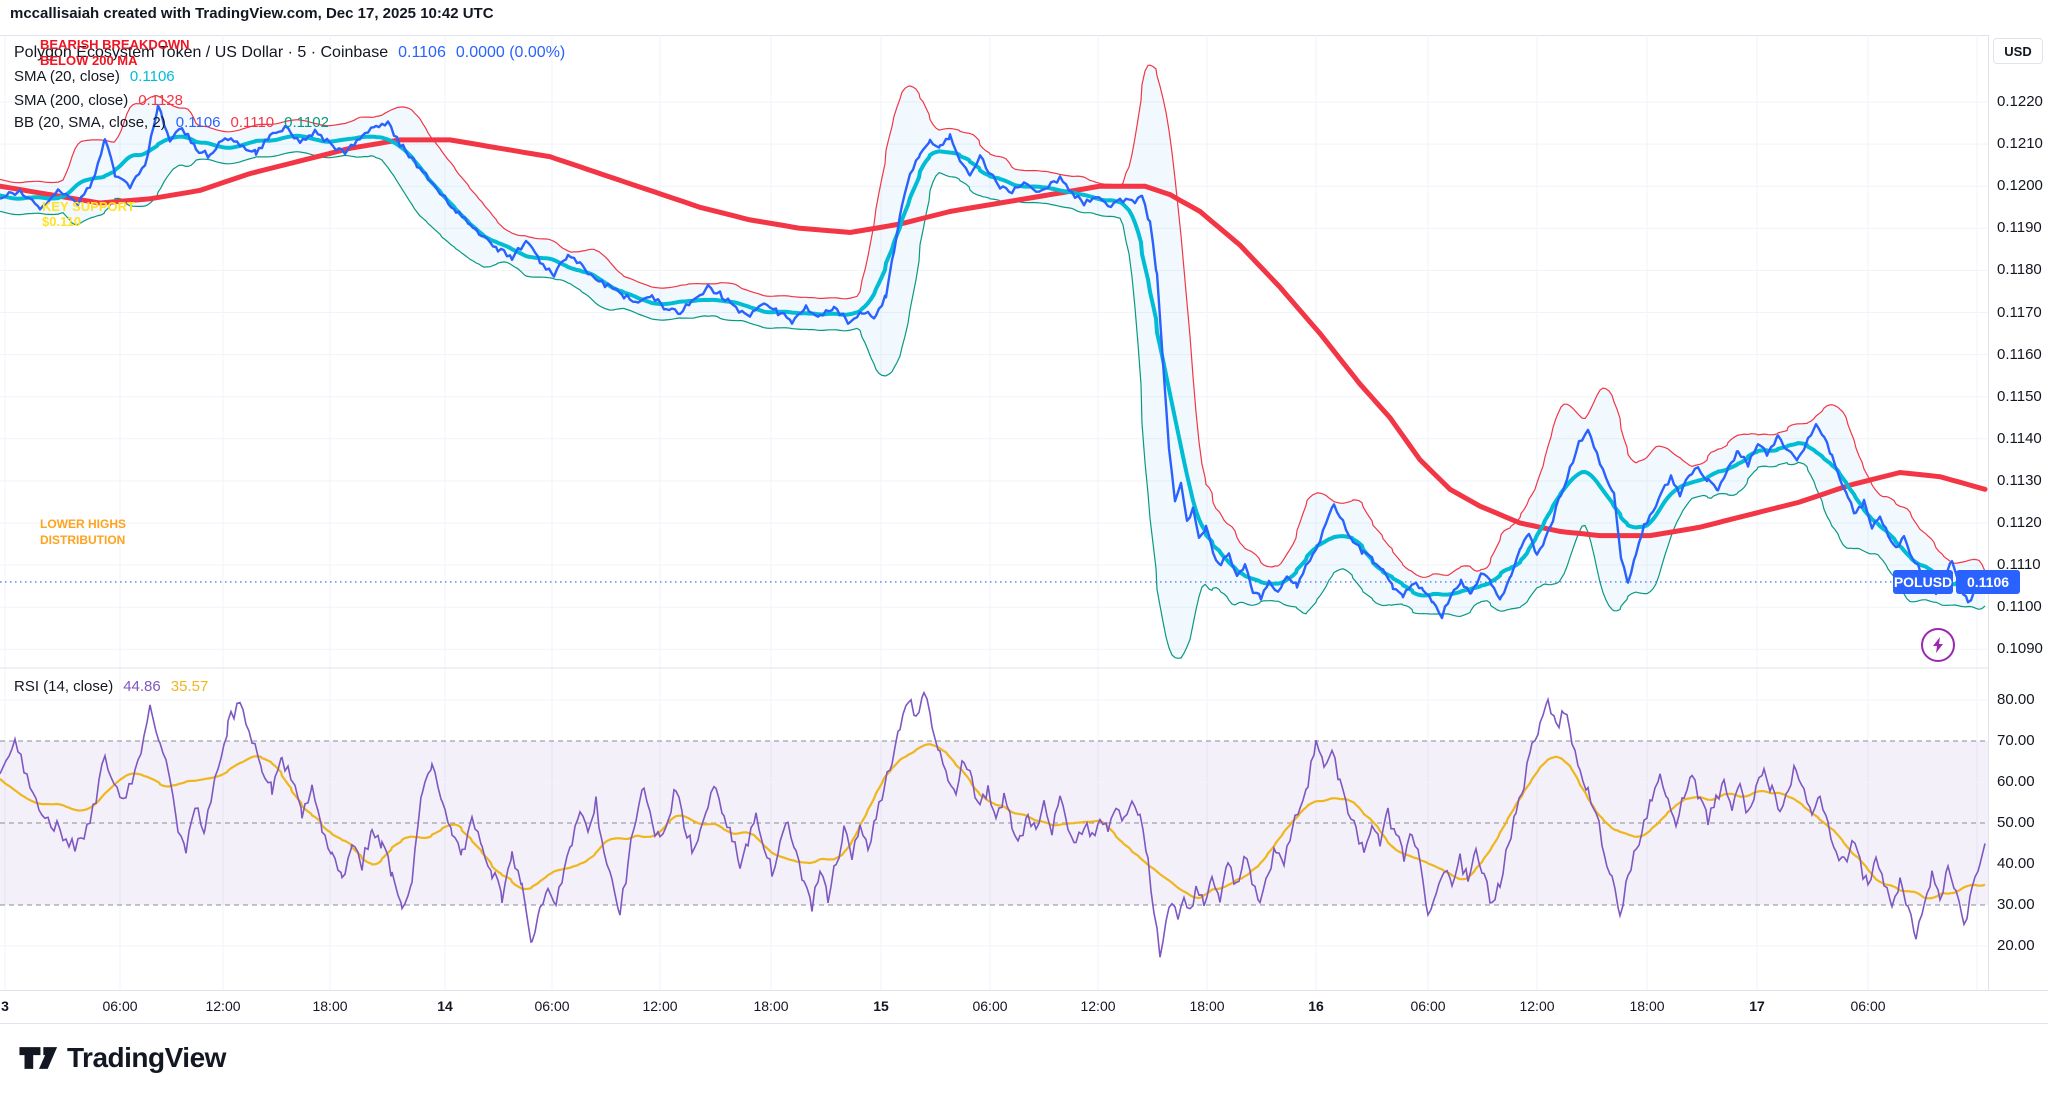 The image size is (2048, 1095). What do you see at coordinates (83, 540) in the screenshot?
I see `annotation-distribution: DISTRIBUTION` at bounding box center [83, 540].